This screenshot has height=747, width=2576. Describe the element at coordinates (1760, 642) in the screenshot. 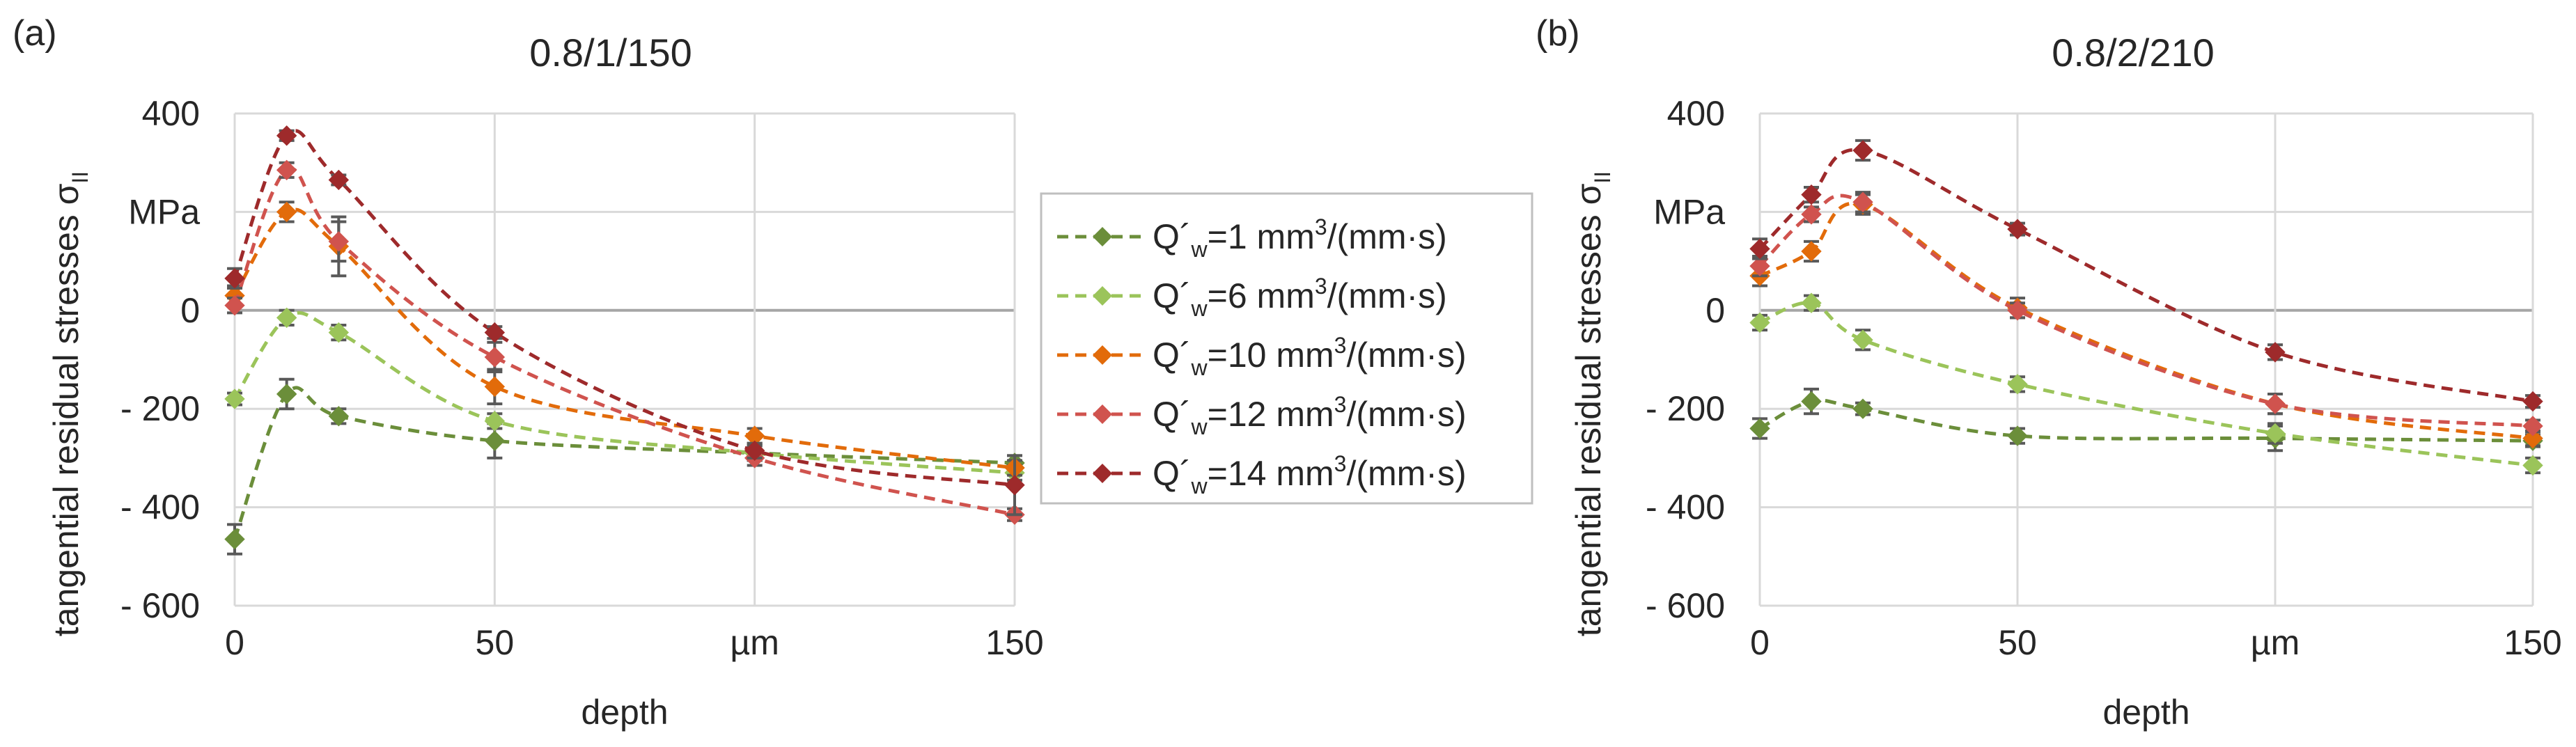

I see `x-tick-label: 0` at that location.